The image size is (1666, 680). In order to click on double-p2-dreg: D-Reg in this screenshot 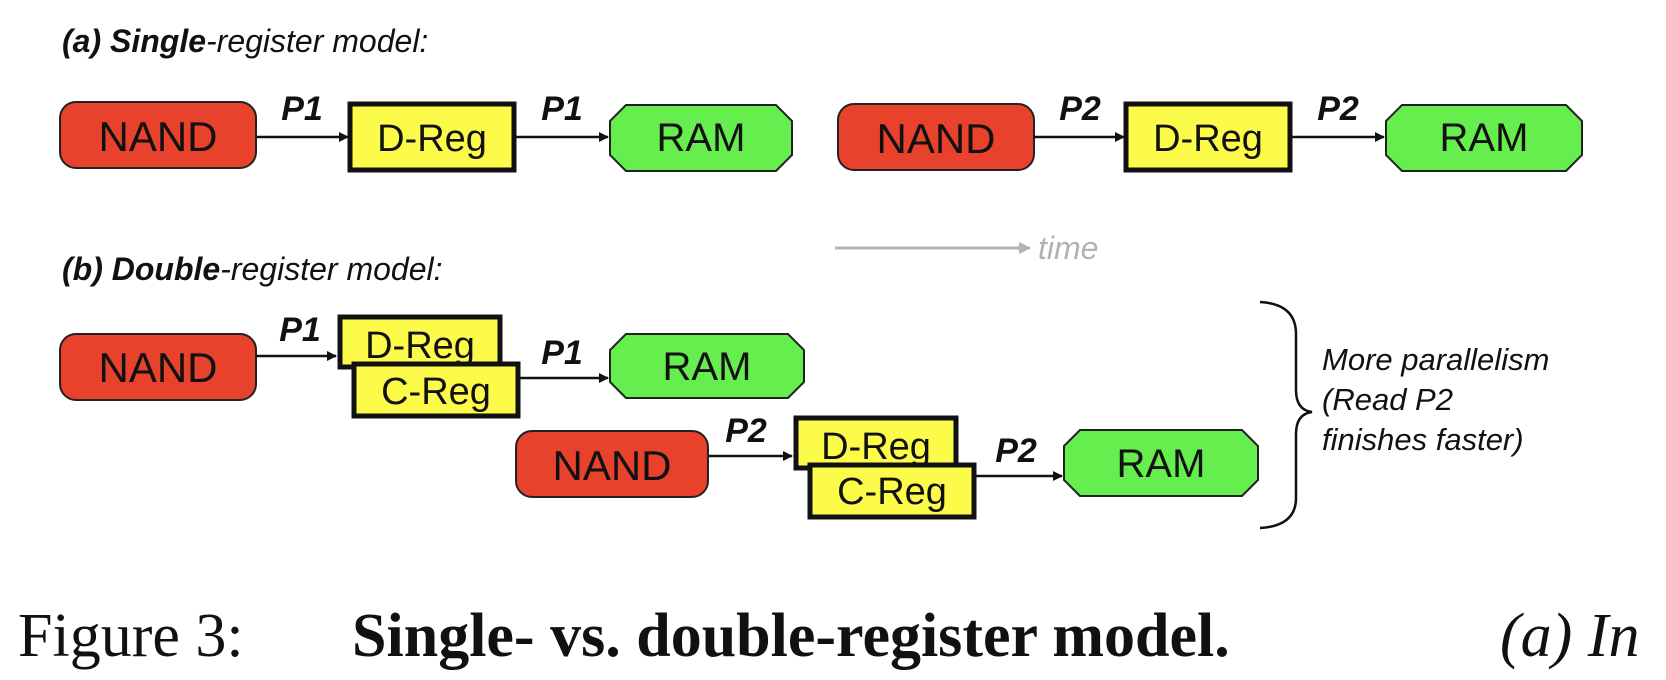, I will do `click(876, 443)`.